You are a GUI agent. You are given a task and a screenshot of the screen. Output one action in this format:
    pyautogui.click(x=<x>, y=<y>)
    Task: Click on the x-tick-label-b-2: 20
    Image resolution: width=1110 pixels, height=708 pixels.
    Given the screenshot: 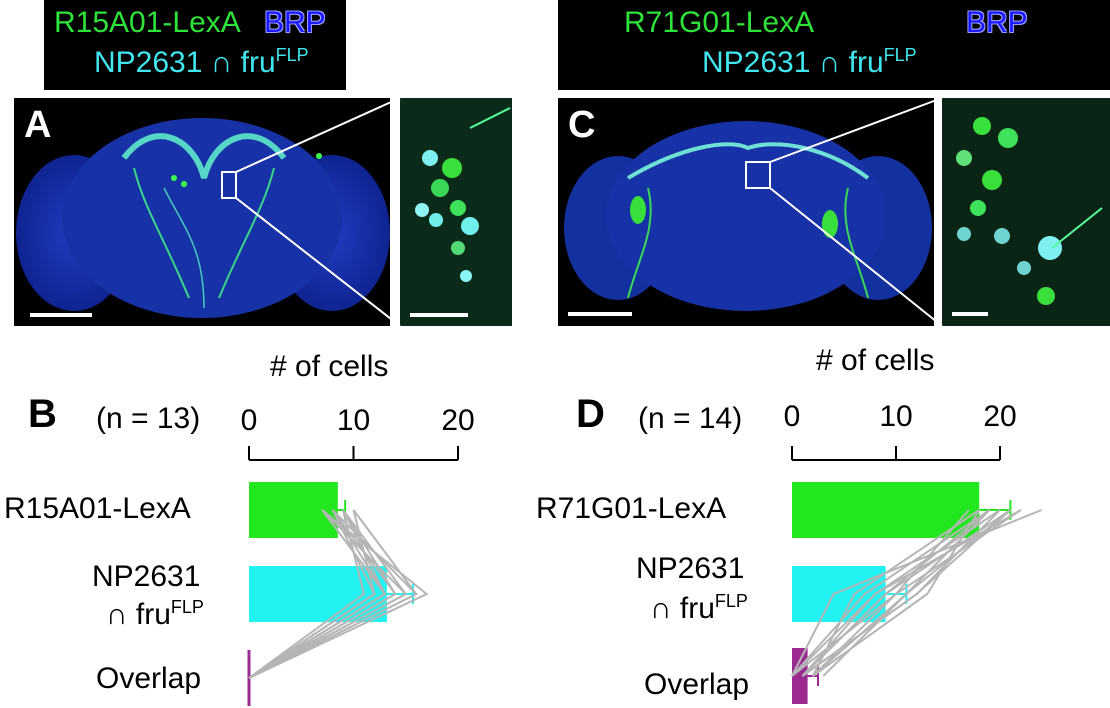 What is the action you would take?
    pyautogui.click(x=457, y=420)
    